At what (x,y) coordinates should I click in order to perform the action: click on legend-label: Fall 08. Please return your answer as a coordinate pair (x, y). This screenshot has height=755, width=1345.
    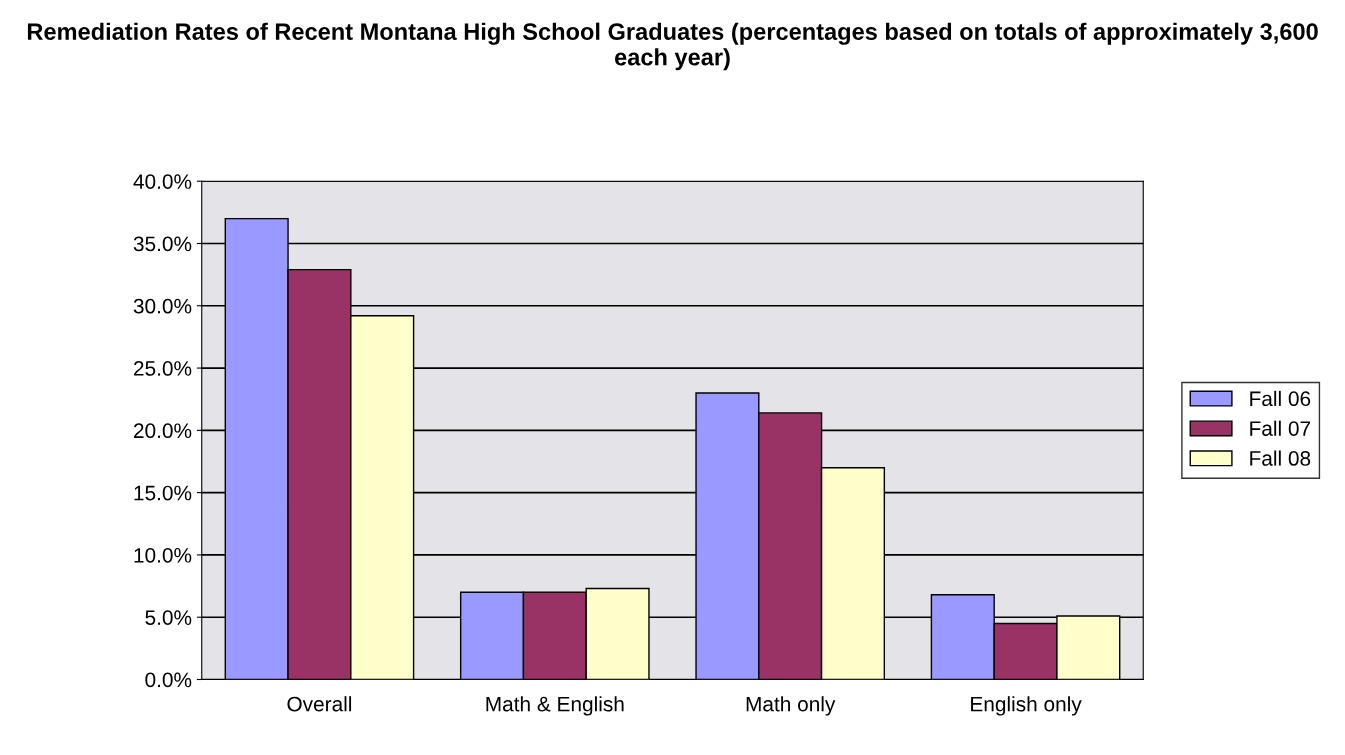
    Looking at the image, I should click on (1280, 458).